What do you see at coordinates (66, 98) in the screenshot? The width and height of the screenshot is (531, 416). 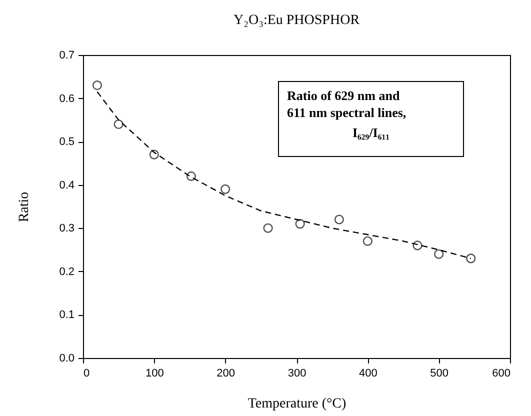 I see `y-tick-label: 0.6` at bounding box center [66, 98].